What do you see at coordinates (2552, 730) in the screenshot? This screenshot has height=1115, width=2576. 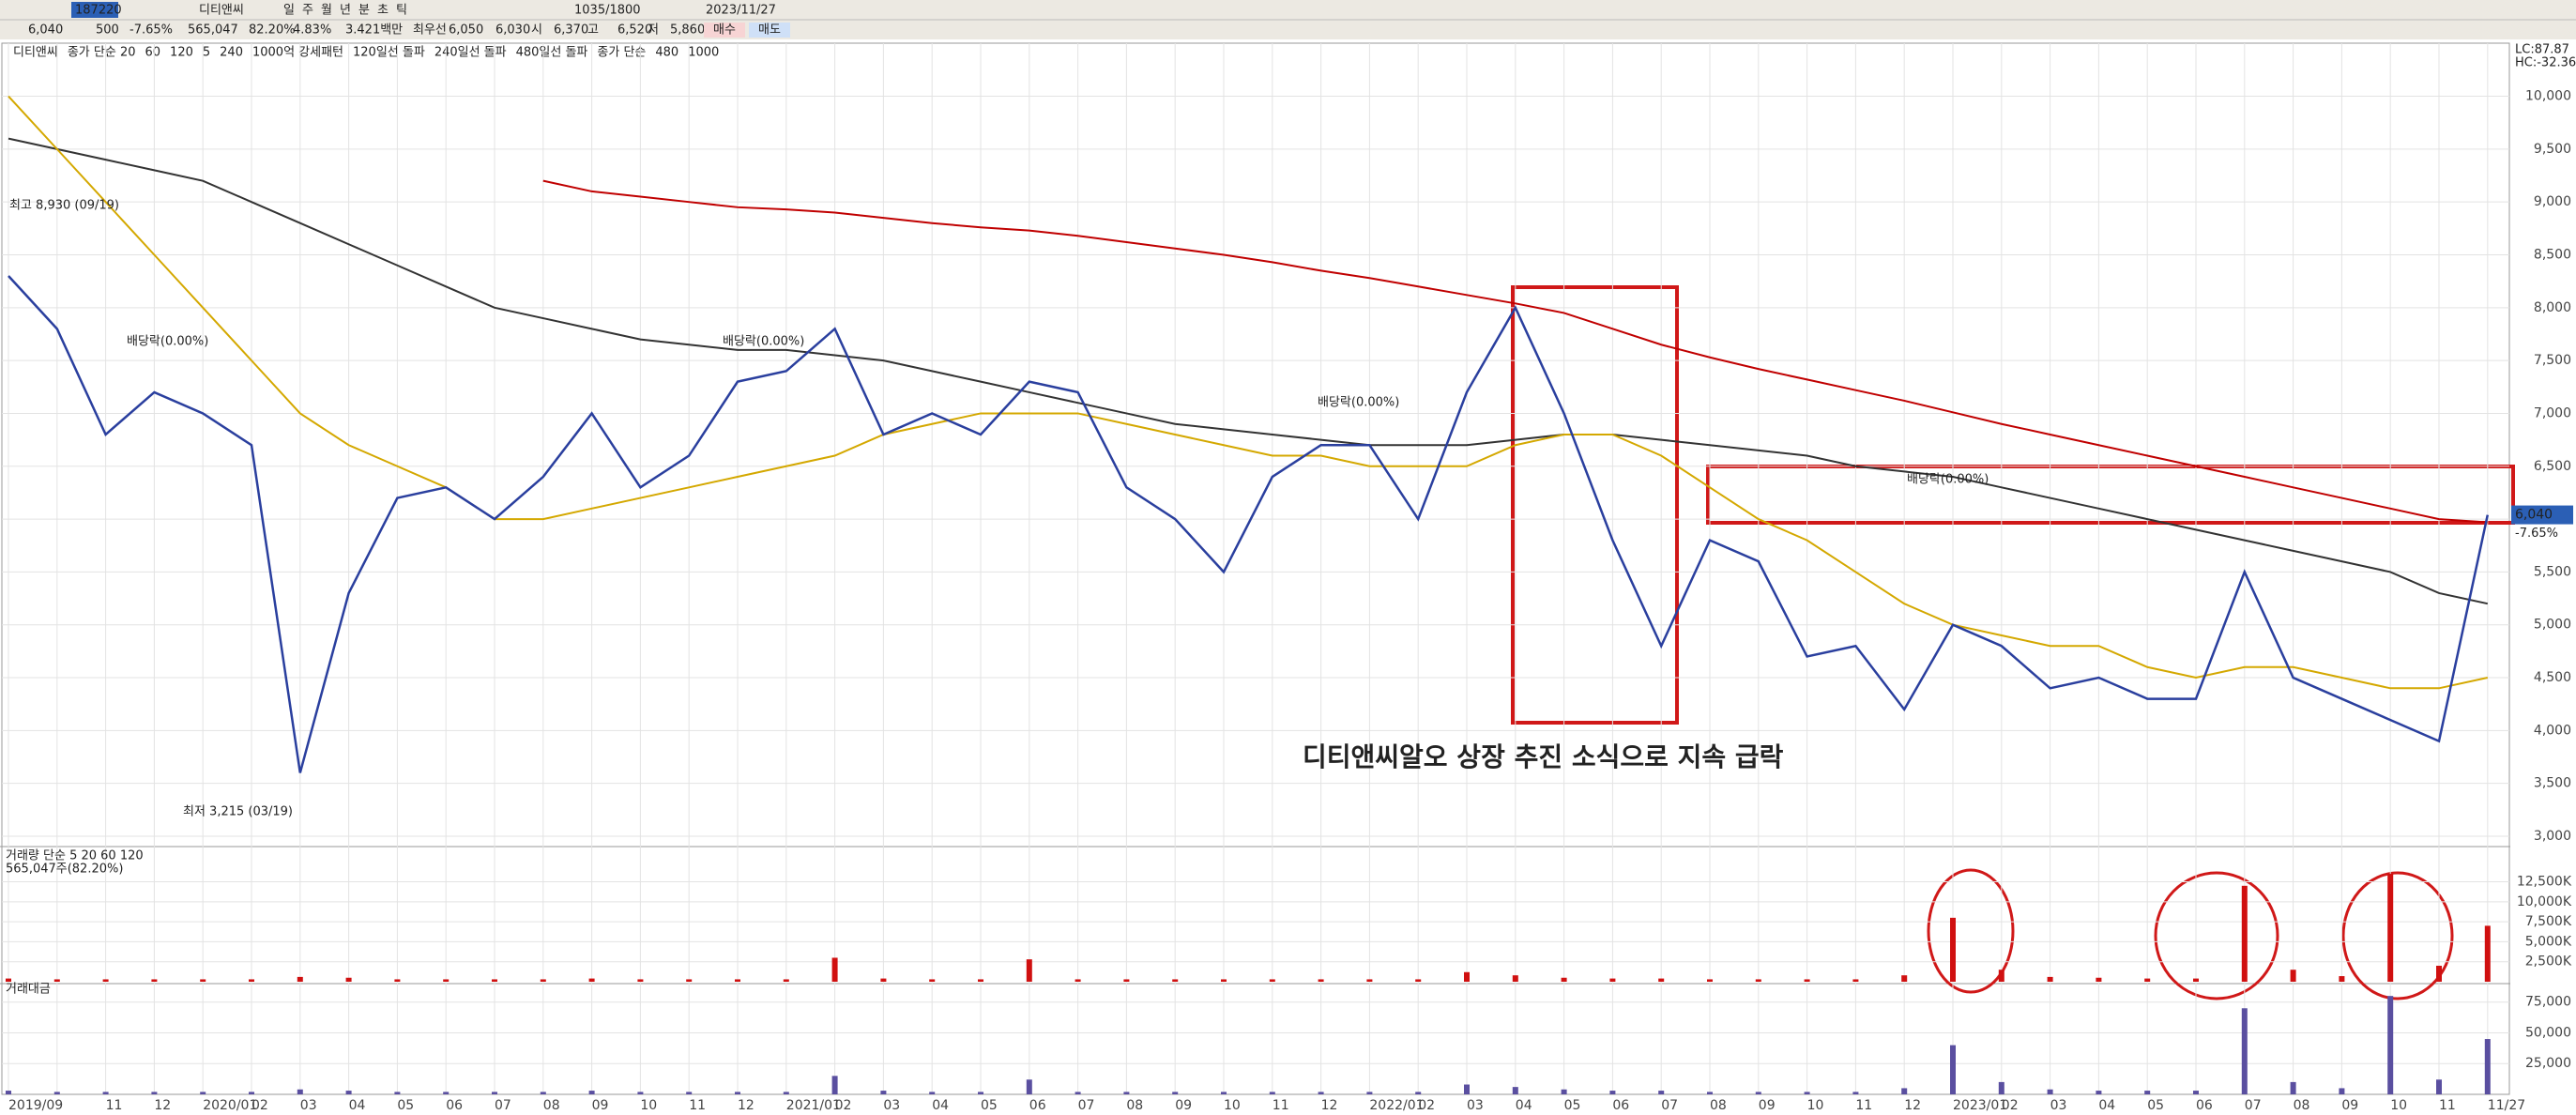 I see `y-tick-label: 4,000` at bounding box center [2552, 730].